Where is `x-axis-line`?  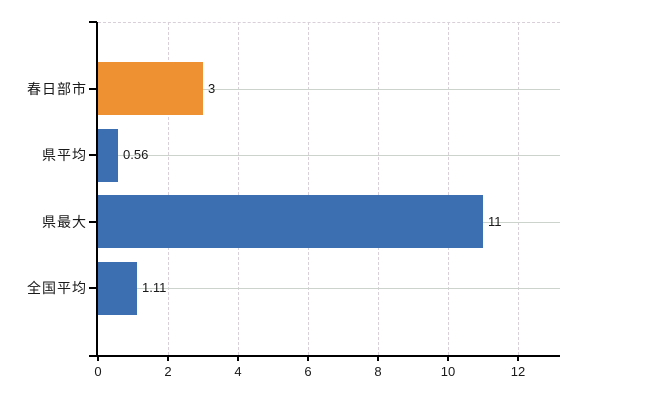
x-axis-line is located at coordinates (324, 356).